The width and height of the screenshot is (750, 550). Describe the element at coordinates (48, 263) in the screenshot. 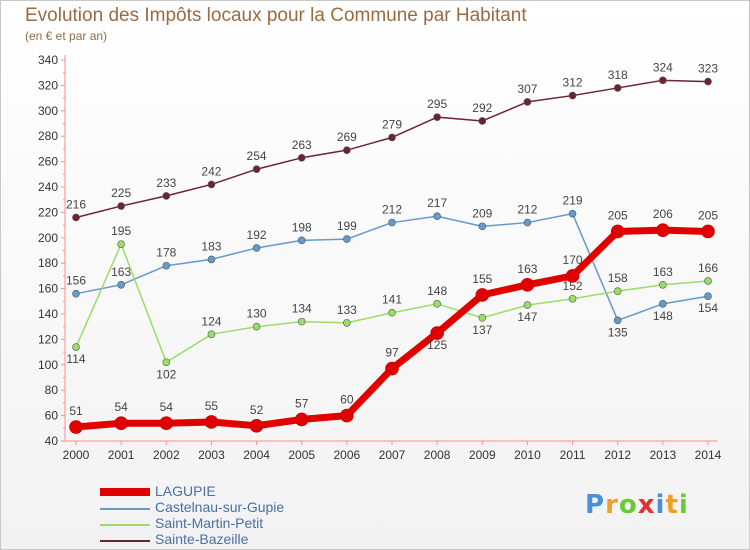

I see `y-tick-label: 180` at that location.